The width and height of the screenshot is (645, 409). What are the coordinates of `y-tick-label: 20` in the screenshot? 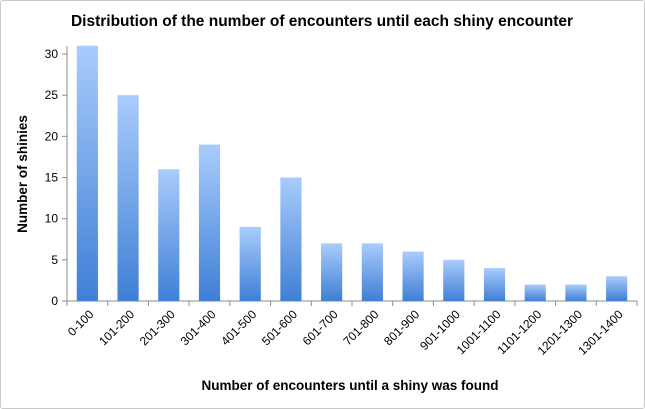 It's located at (52, 136).